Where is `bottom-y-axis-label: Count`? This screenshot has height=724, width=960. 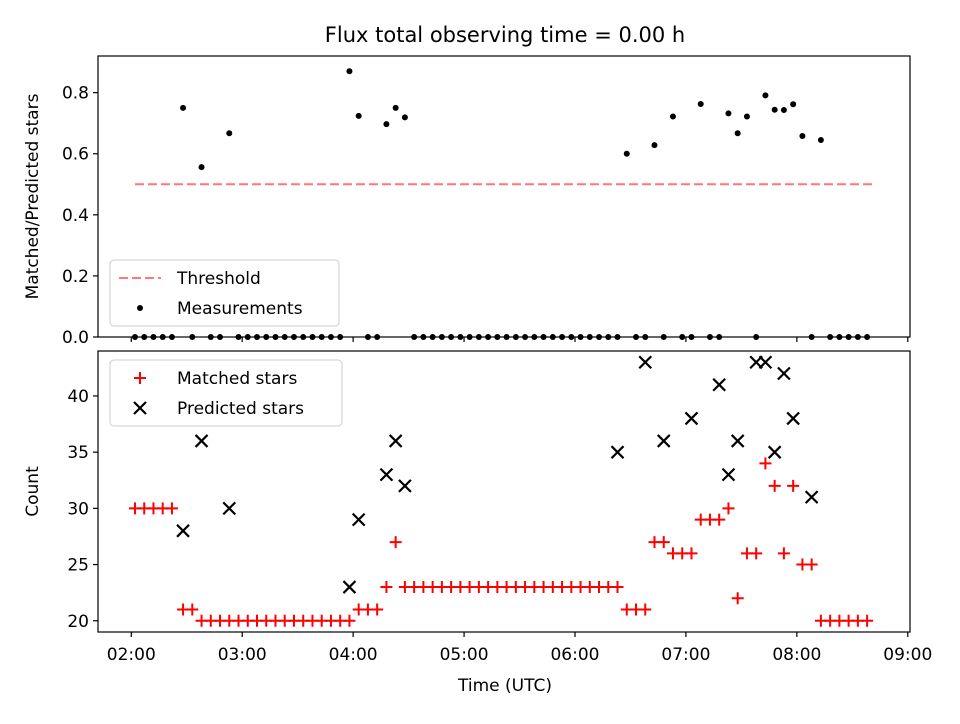
bottom-y-axis-label: Count is located at coordinates (33, 491).